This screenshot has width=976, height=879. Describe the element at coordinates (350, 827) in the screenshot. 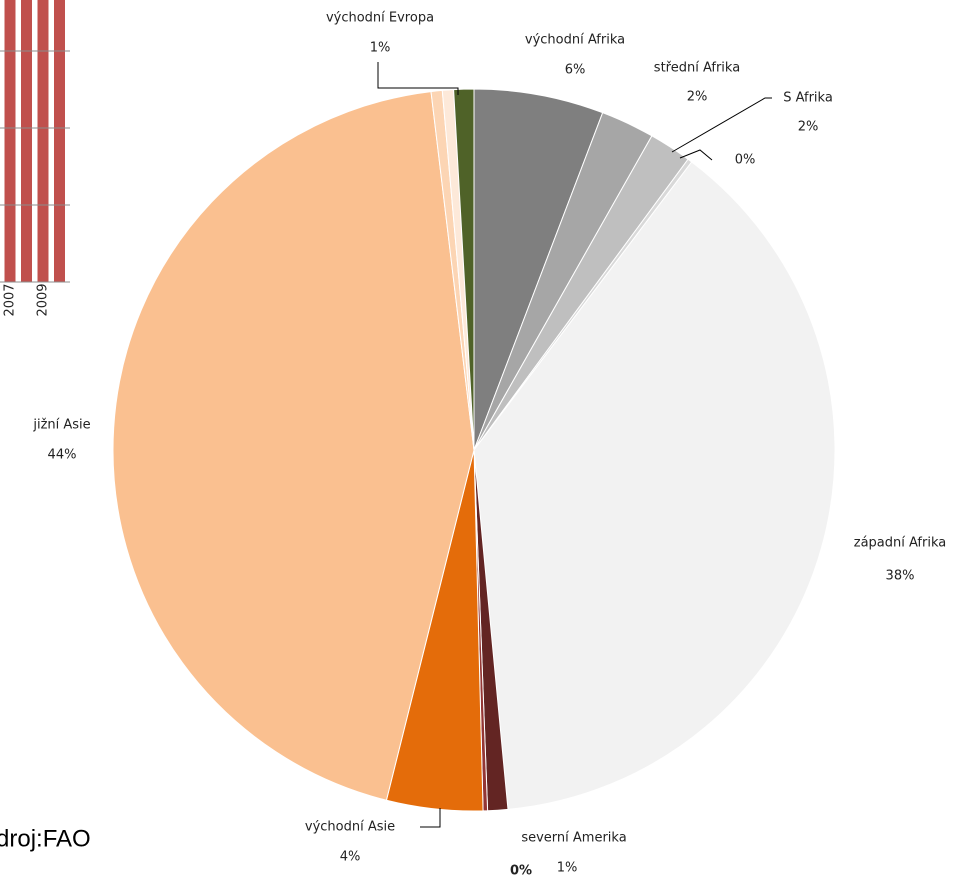

I see `slice-label: východní Asie` at that location.